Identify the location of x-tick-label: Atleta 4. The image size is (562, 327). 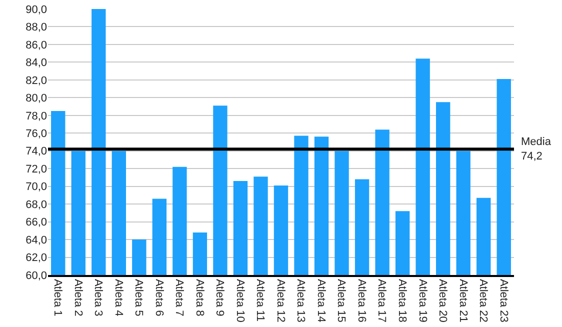
(118, 297).